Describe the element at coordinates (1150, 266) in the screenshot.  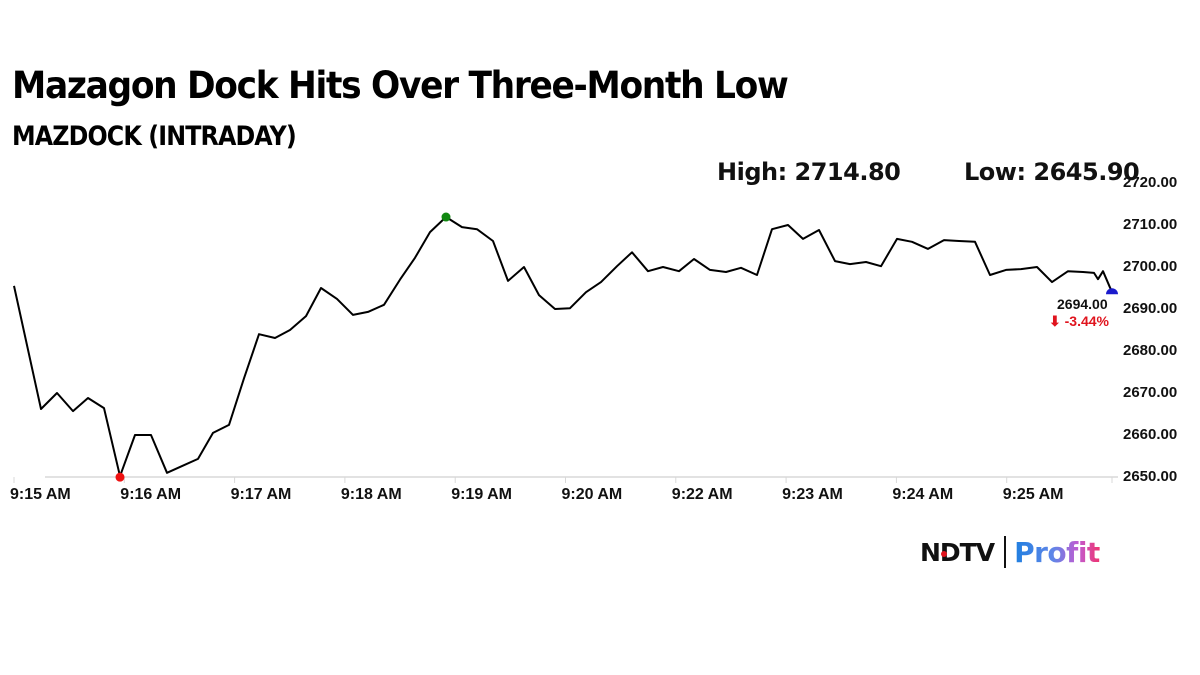
I see `y-tick-label: 2700.00` at that location.